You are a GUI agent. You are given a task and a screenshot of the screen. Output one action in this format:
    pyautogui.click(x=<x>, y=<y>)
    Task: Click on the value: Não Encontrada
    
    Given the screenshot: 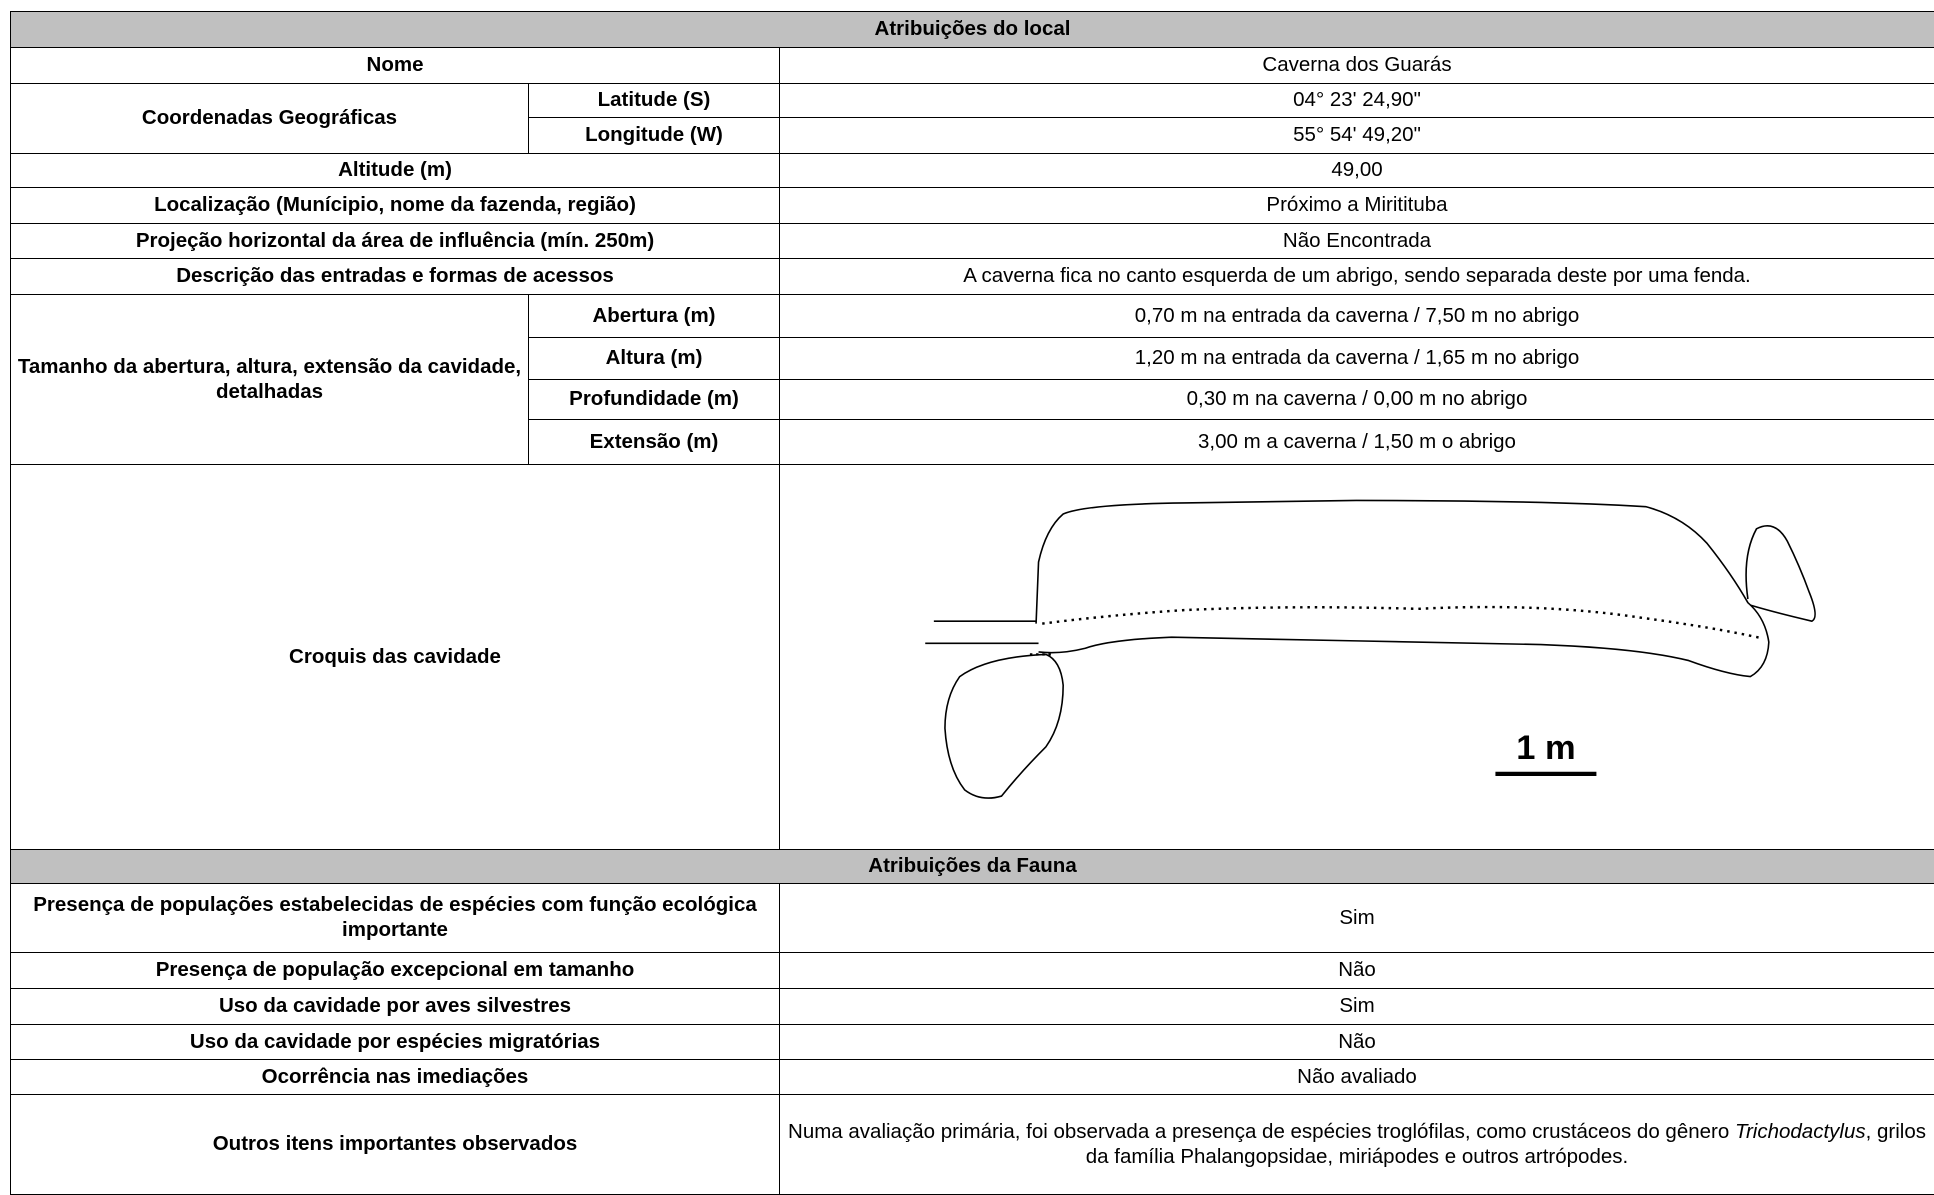 What is the action you would take?
    pyautogui.click(x=1357, y=241)
    